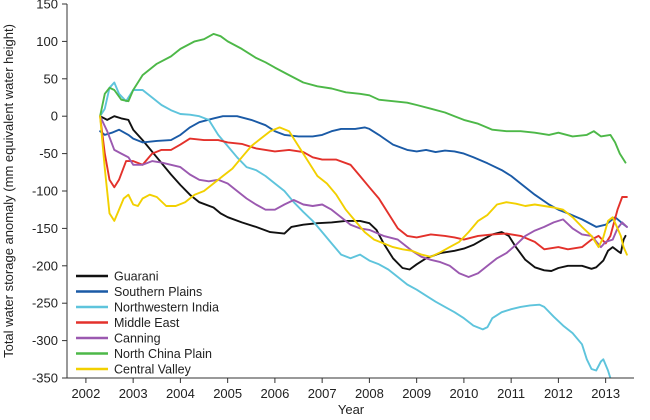  Describe the element at coordinates (85, 393) in the screenshot. I see `x-tick-label: 2002` at that location.